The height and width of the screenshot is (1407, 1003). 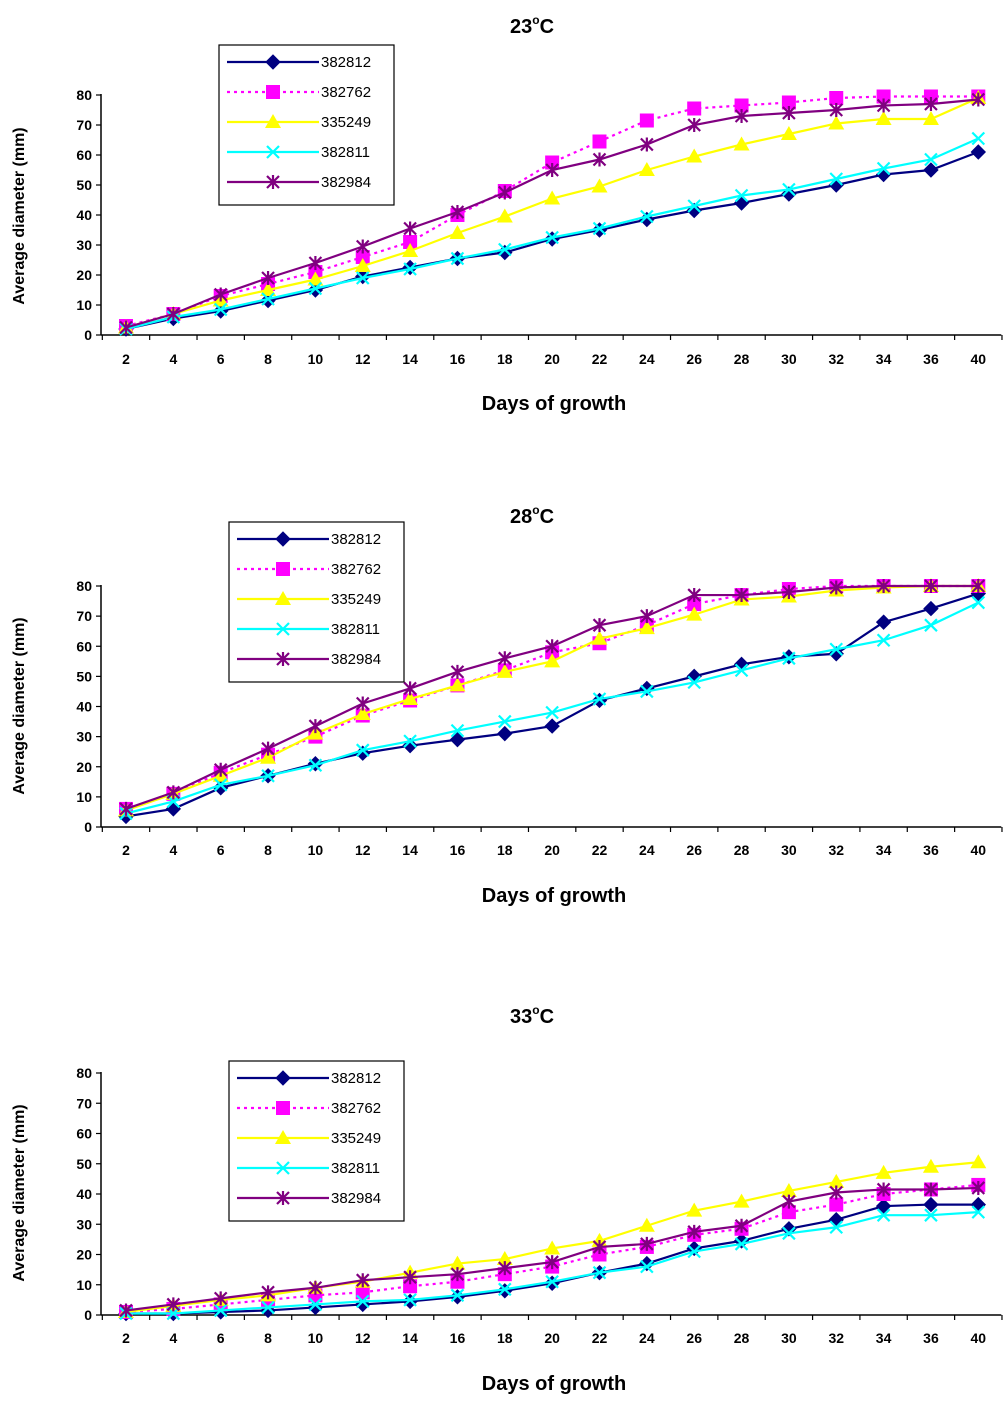 What do you see at coordinates (84, 1285) in the screenshot?
I see `y-tick-label: 10` at bounding box center [84, 1285].